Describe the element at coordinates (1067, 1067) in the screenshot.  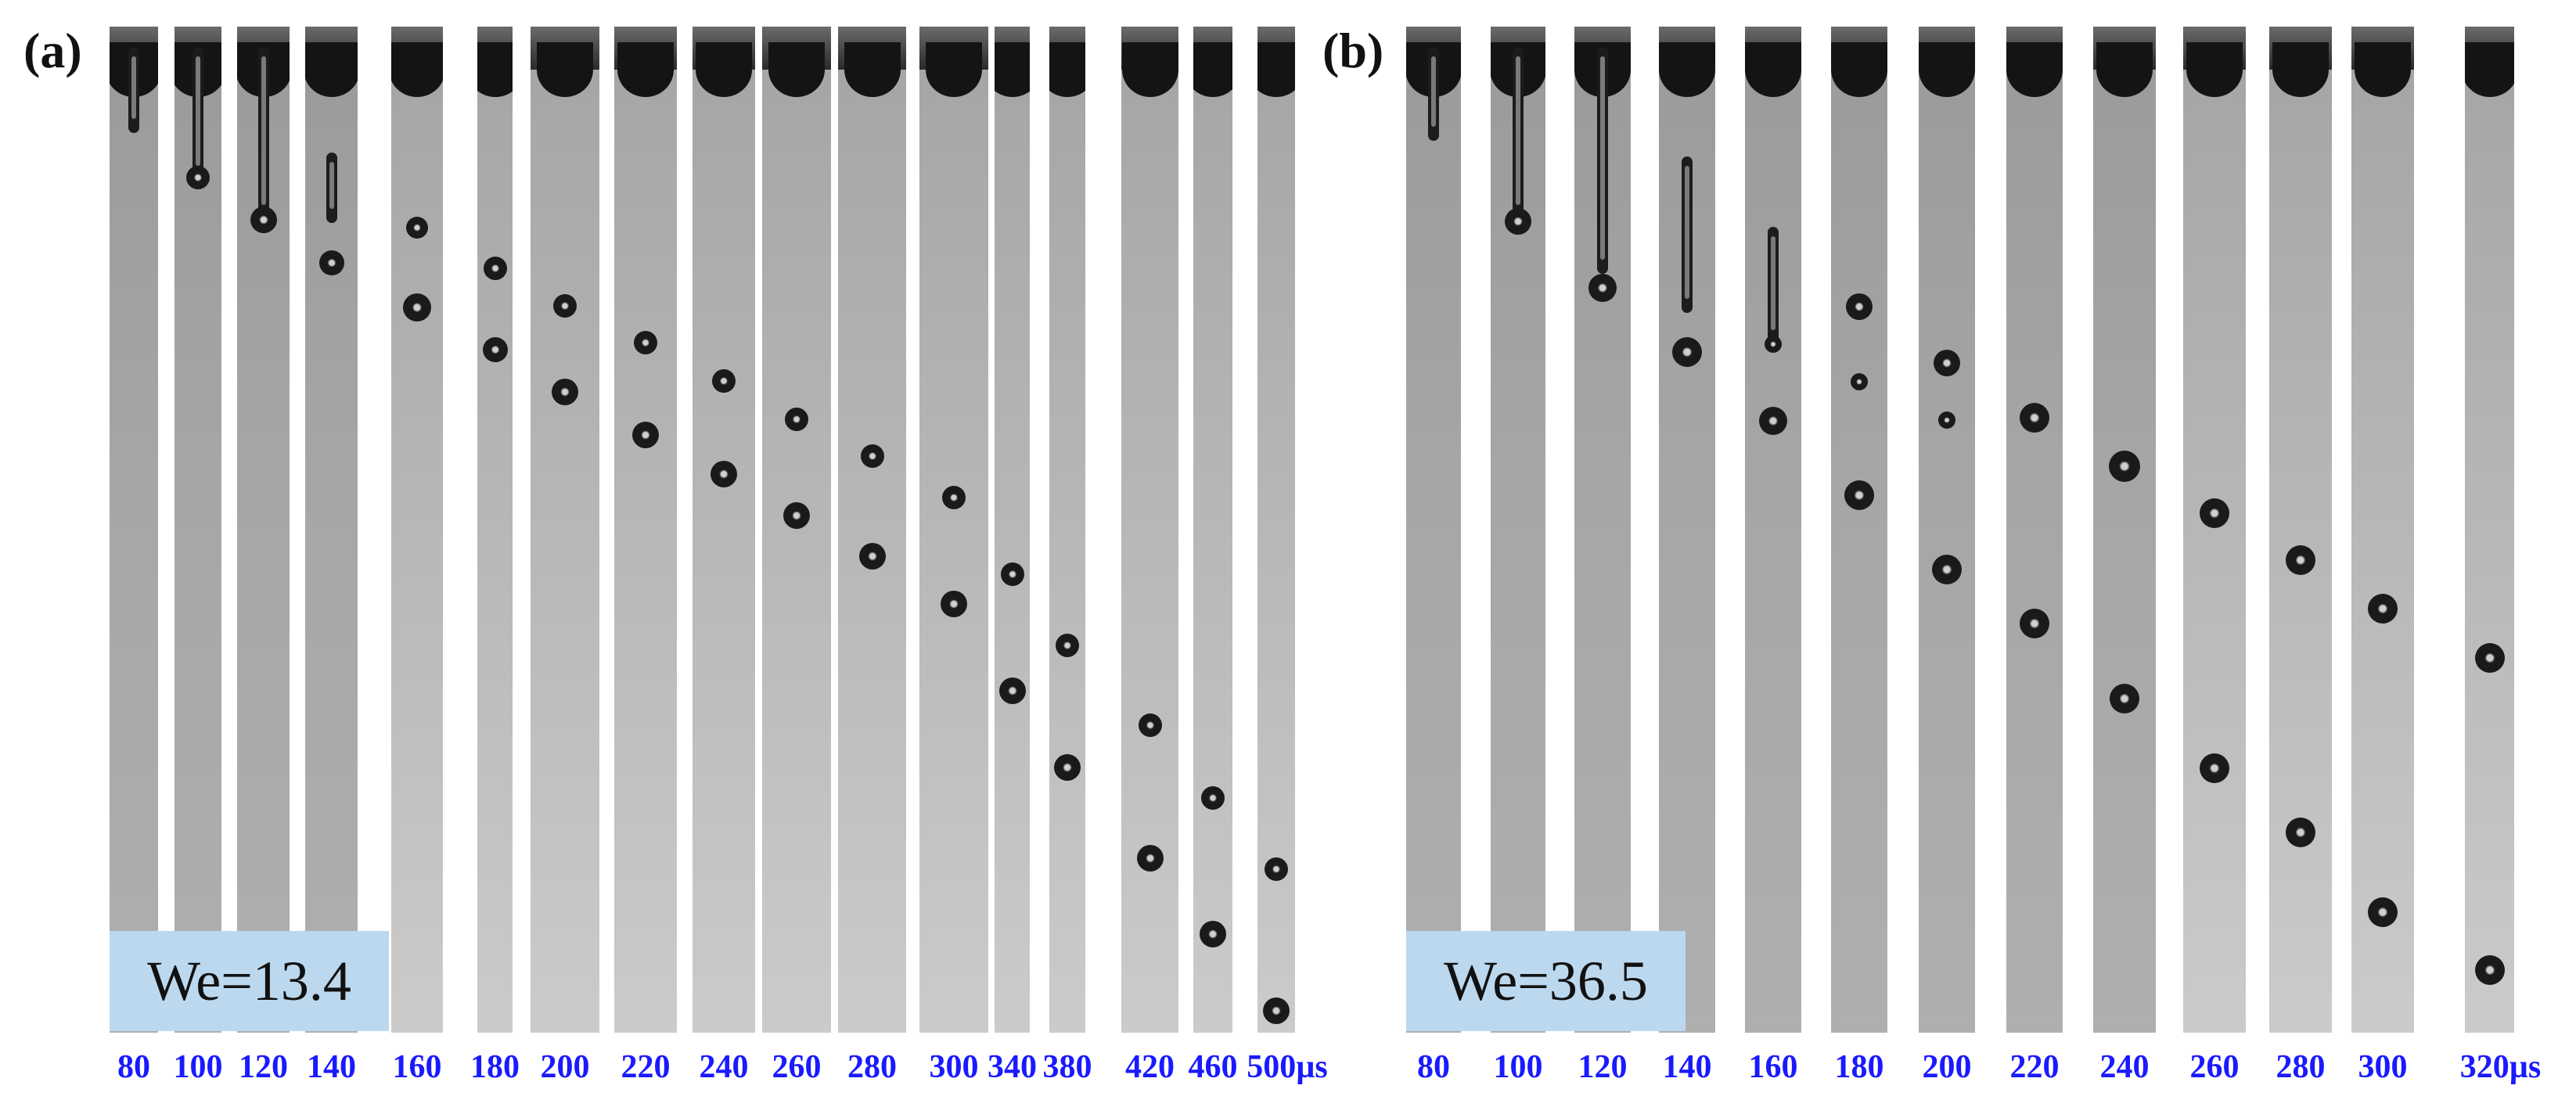
I see `panel_a-time-label: 380` at that location.